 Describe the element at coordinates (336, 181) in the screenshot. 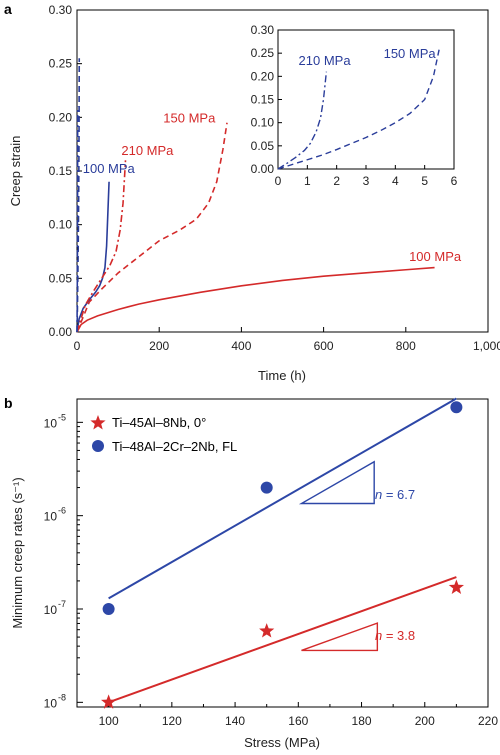

I see `inset-x-tick-label-2: 2` at that location.